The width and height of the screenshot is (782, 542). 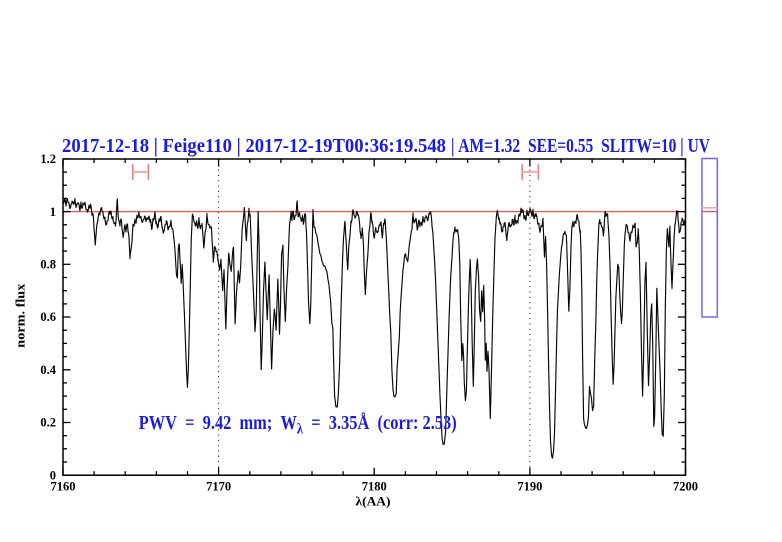 What do you see at coordinates (580, 146) in the screenshot?
I see `svg-text:| AM=1.32 SEE=0.55 SLITW=10: | AM=1.32 SEE=0.55 SLITW=10 | UV` at bounding box center [580, 146].